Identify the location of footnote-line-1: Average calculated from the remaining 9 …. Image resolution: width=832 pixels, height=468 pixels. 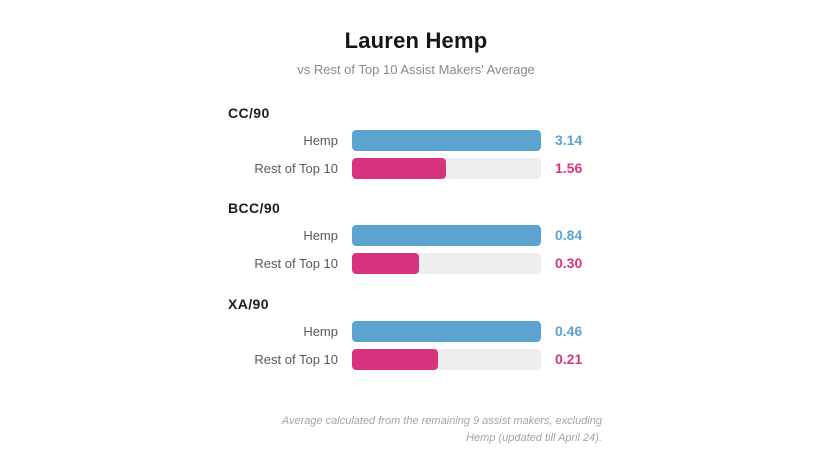
(441, 421).